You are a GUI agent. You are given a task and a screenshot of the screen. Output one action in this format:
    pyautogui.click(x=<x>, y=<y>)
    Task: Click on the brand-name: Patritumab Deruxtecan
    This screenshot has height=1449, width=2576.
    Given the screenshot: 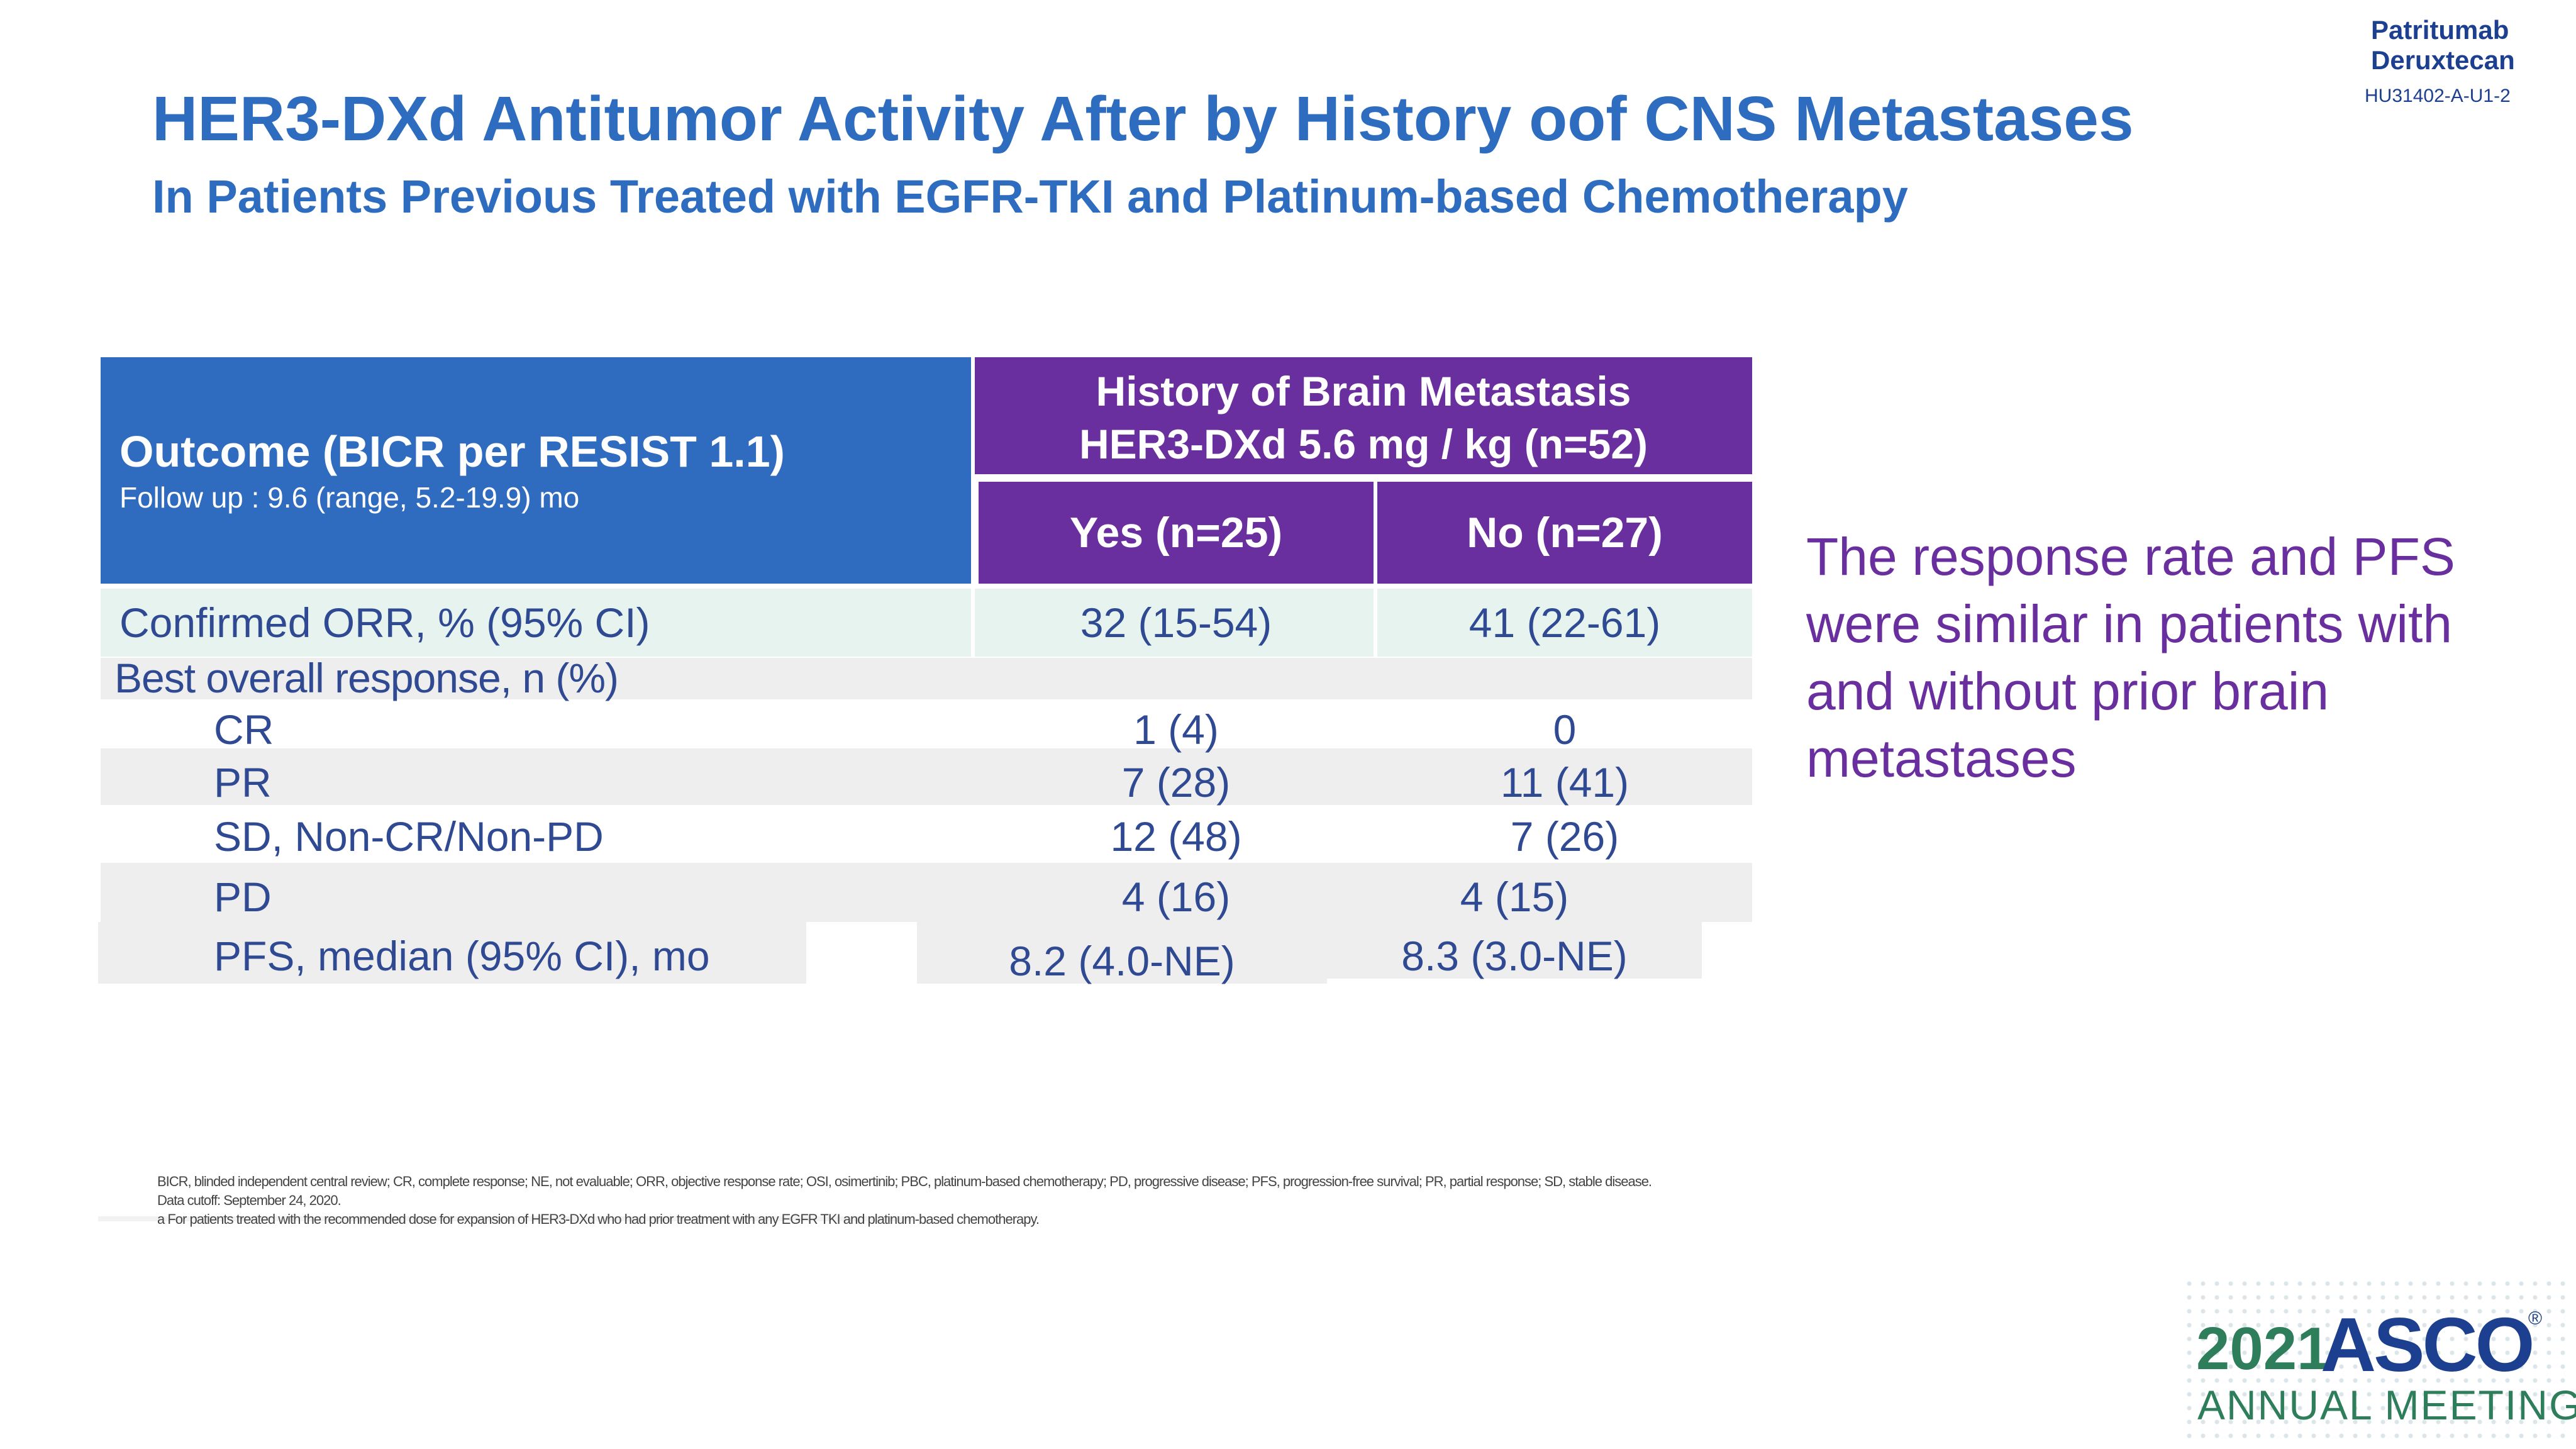 What is the action you would take?
    pyautogui.click(x=2443, y=45)
    